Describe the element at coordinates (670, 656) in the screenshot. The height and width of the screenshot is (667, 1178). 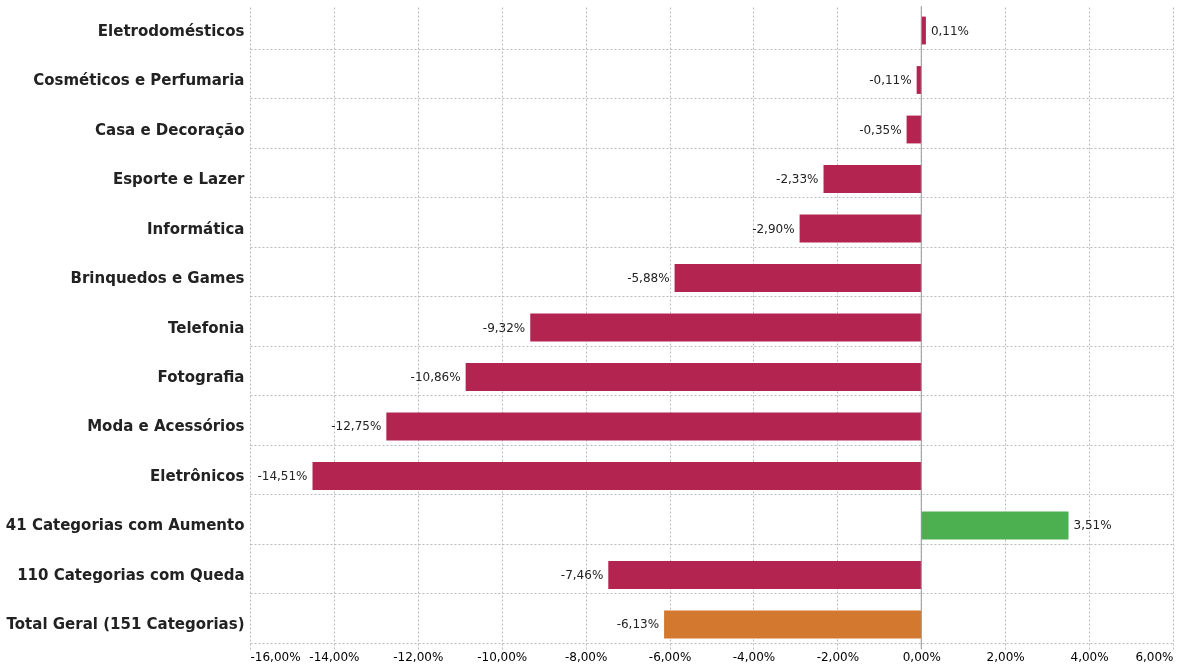
I see `x-tick-label: -6,00%` at that location.